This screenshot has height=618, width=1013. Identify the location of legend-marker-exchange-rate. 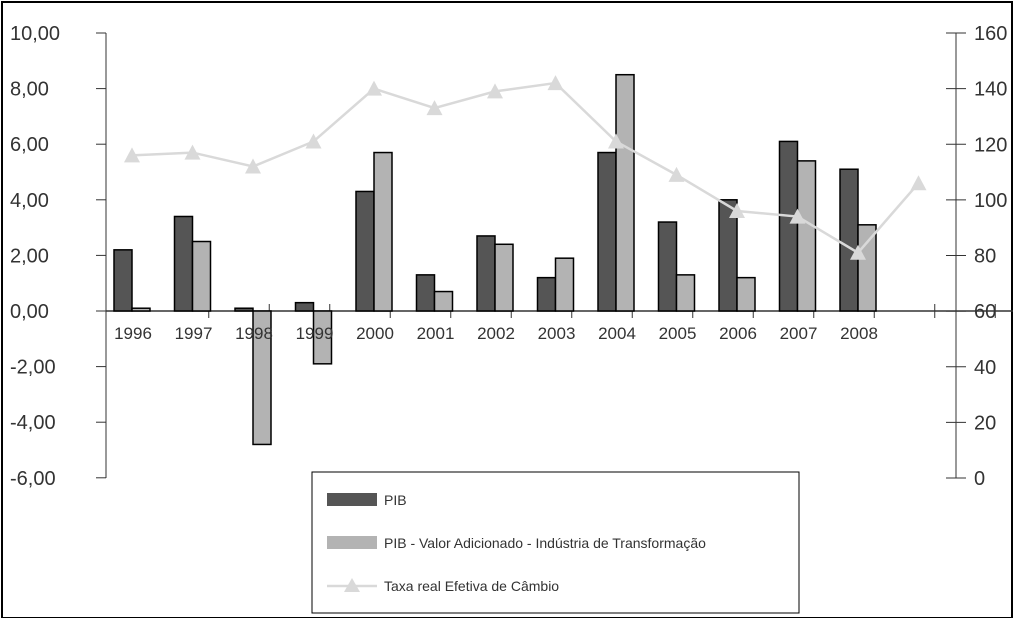
(352, 585).